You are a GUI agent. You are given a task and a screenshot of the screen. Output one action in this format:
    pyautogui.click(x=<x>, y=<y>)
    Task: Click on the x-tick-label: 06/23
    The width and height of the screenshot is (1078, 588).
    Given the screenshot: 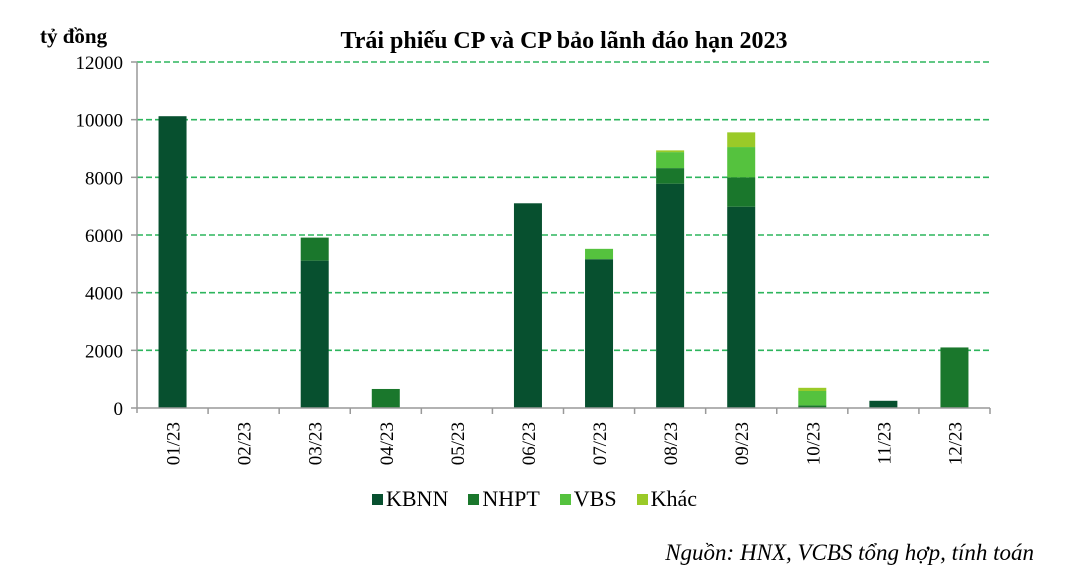 What is the action you would take?
    pyautogui.click(x=529, y=443)
    